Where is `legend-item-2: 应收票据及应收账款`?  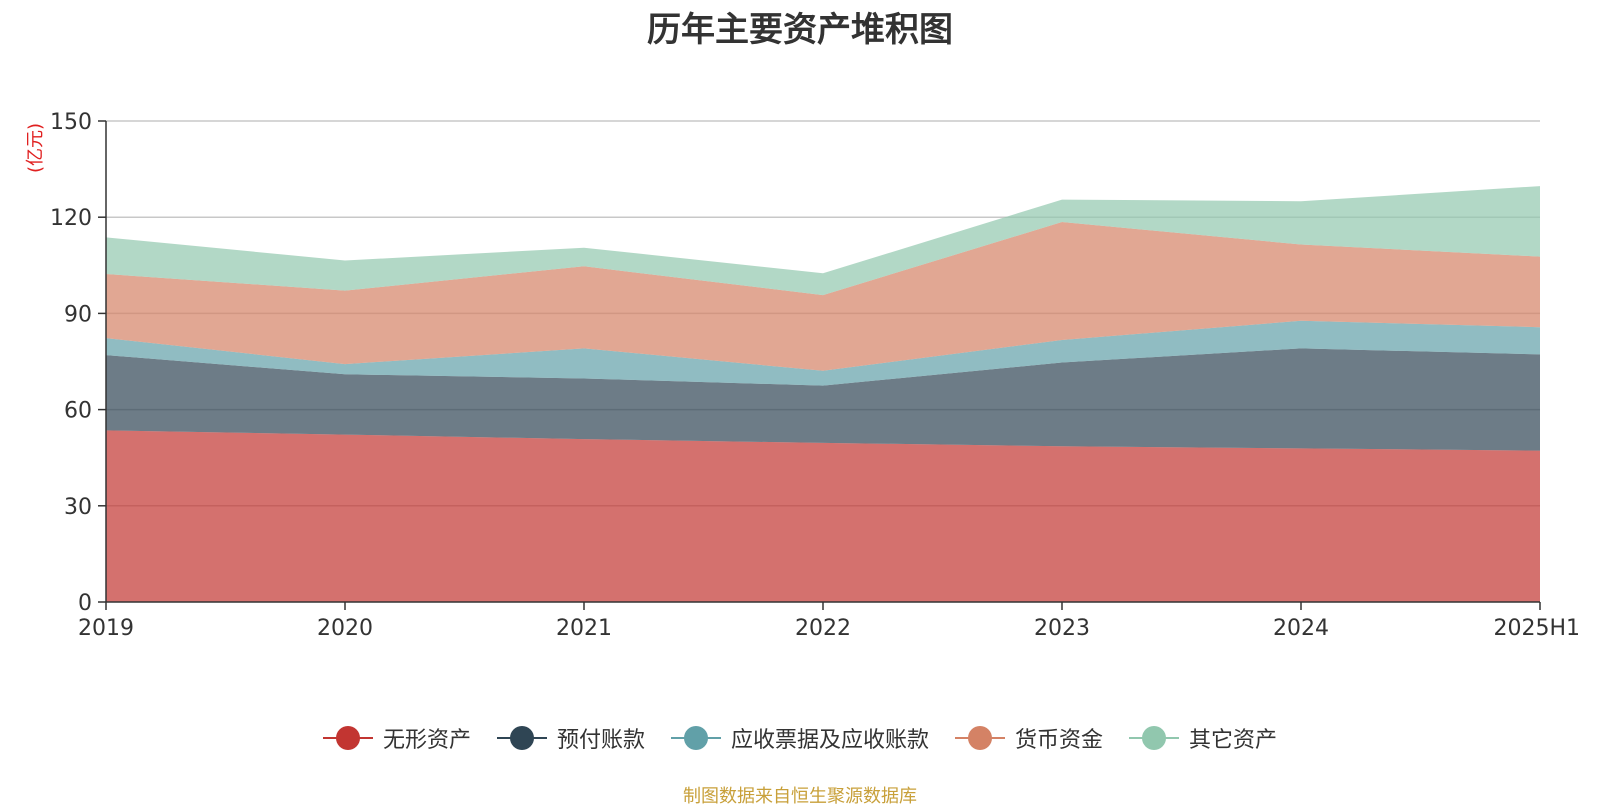
legend-item-2: 应收票据及应收账款 is located at coordinates (799, 738).